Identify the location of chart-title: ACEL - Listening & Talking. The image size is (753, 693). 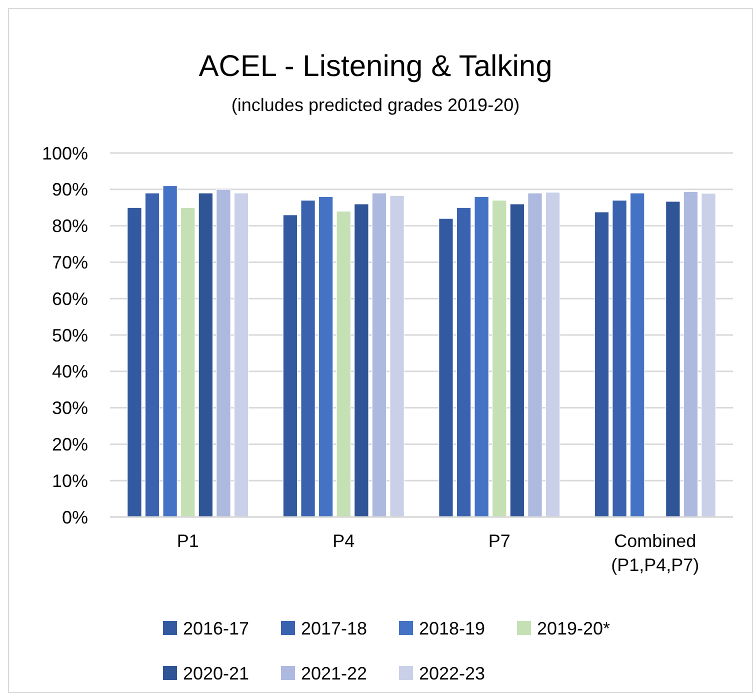
(375, 66).